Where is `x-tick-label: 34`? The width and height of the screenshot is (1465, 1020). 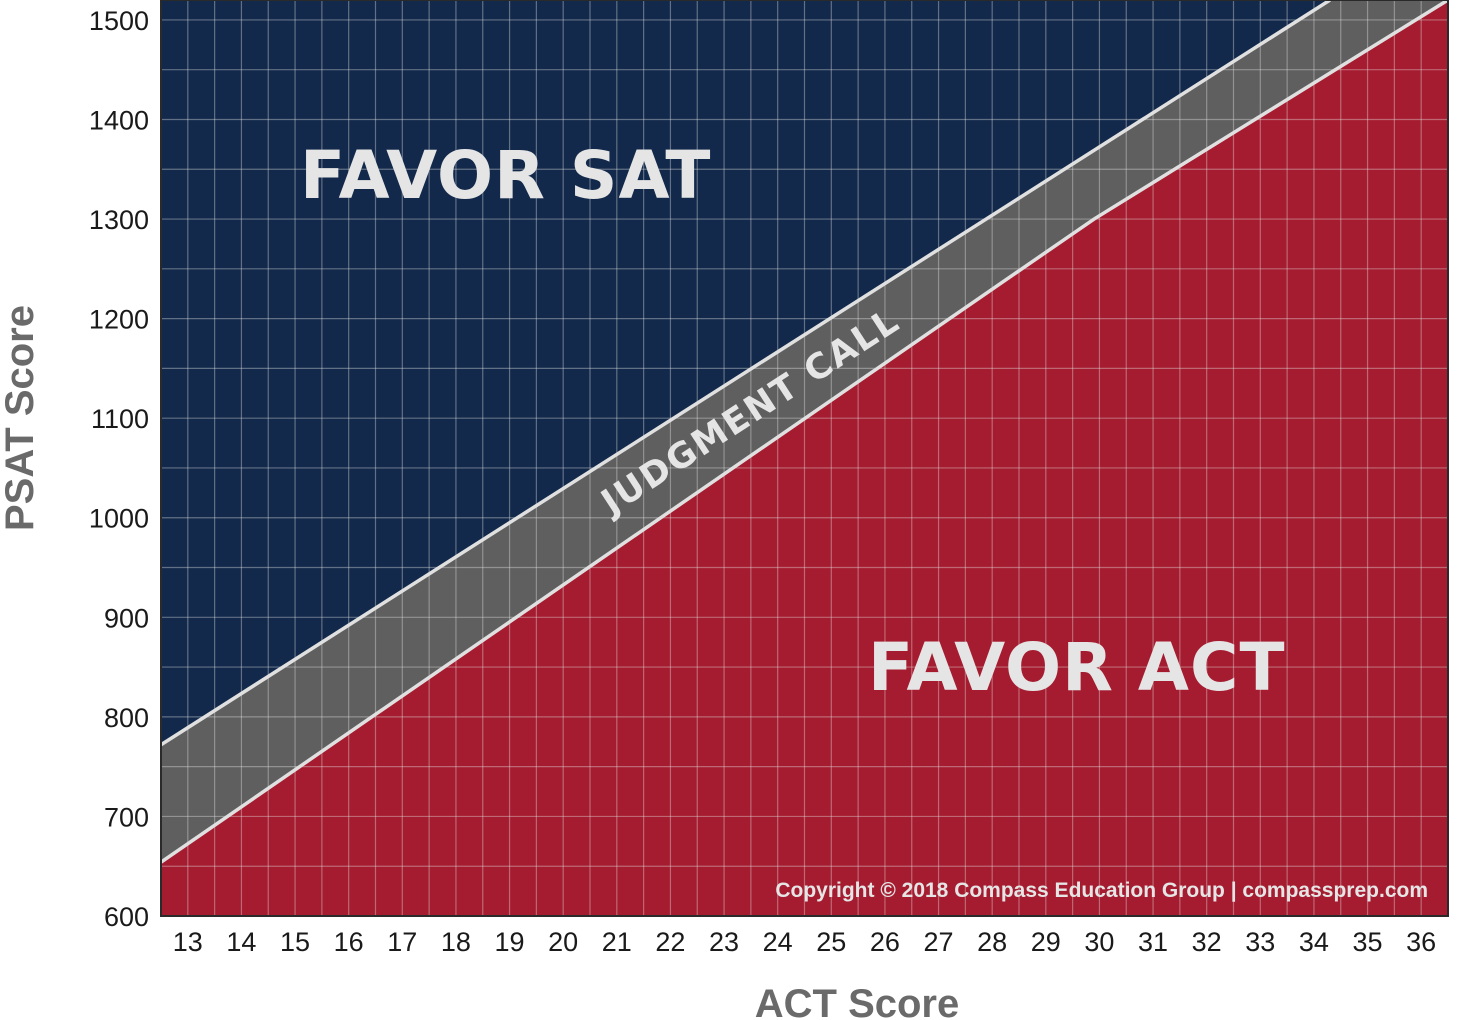
x-tick-label: 34 is located at coordinates (1314, 942).